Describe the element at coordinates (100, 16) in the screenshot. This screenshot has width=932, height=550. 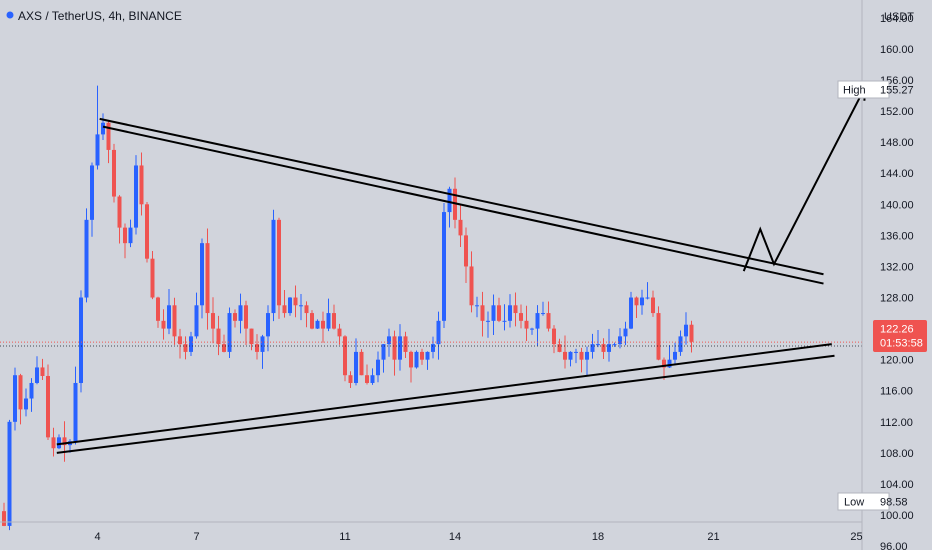
I see `chart-title: AXS / TetherUS, 4h, BINANCE` at that location.